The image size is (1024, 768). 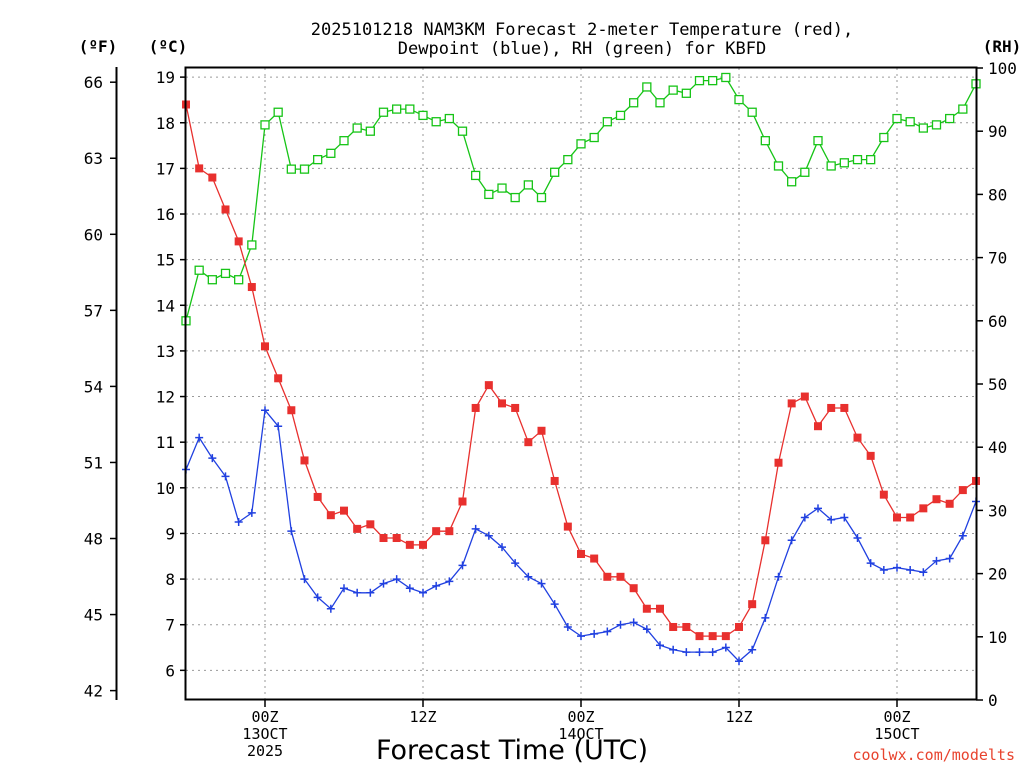 I want to click on celsius-tick-label: 18, so click(x=165, y=123).